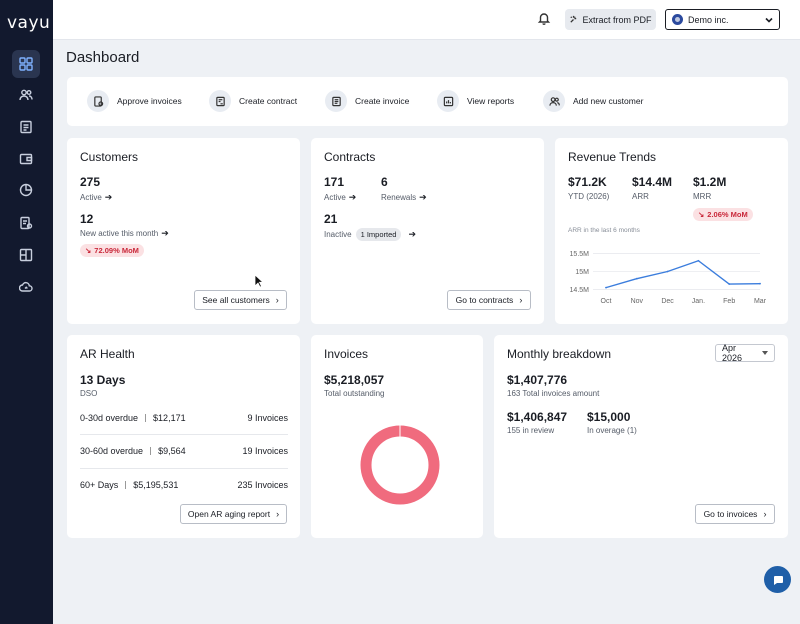 The image size is (800, 624). Describe the element at coordinates (149, 101) in the screenshot. I see `quick-action-label: Approve invoices` at that location.